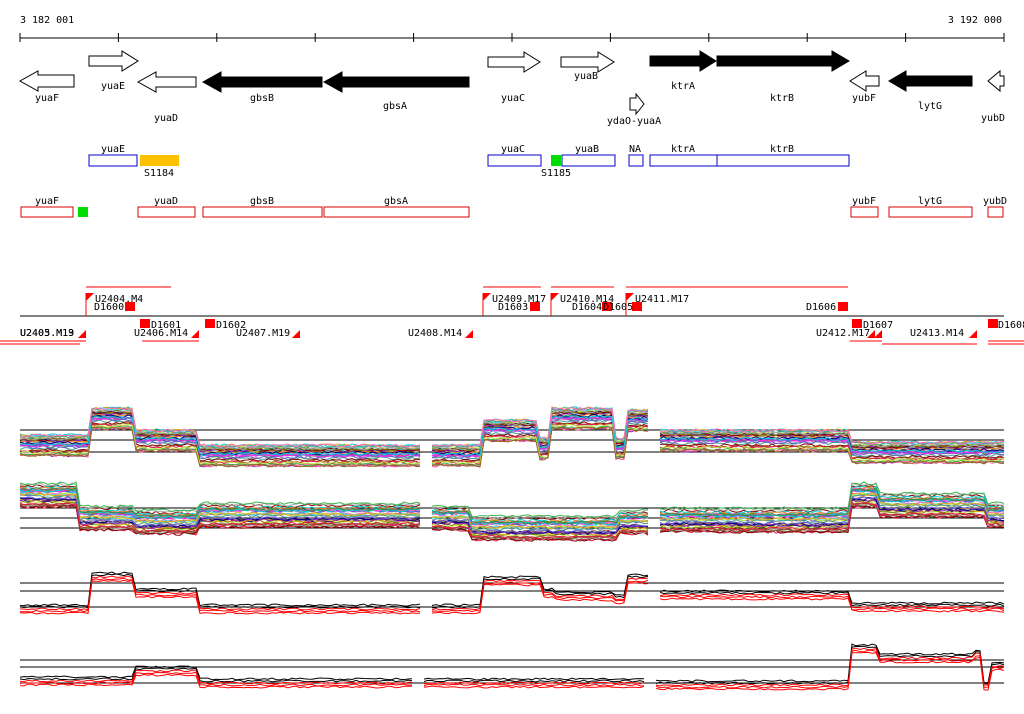 The image size is (1024, 714). Describe the element at coordinates (469, 161) in the screenshot. I see `operon-track-blue: yuaE S1184 yuaC S1185 yuaB NA ktrA ktrB` at that location.